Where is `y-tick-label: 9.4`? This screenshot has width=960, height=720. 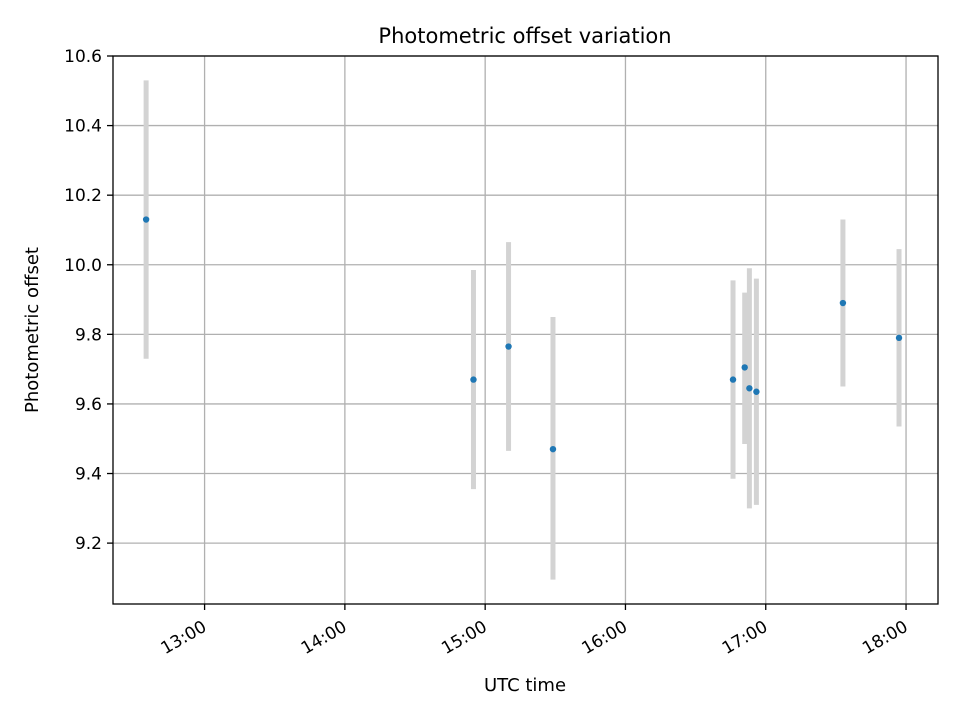
y-tick-label: 9.4 is located at coordinates (88, 475).